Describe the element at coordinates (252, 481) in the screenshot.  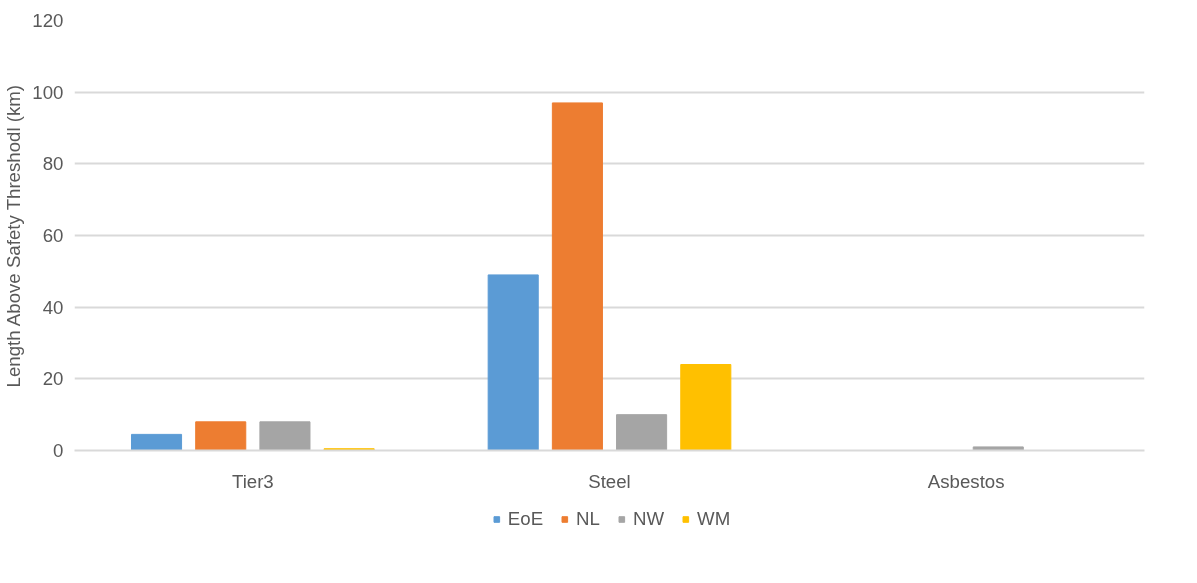
I see `x-tick-label: Tier3` at that location.